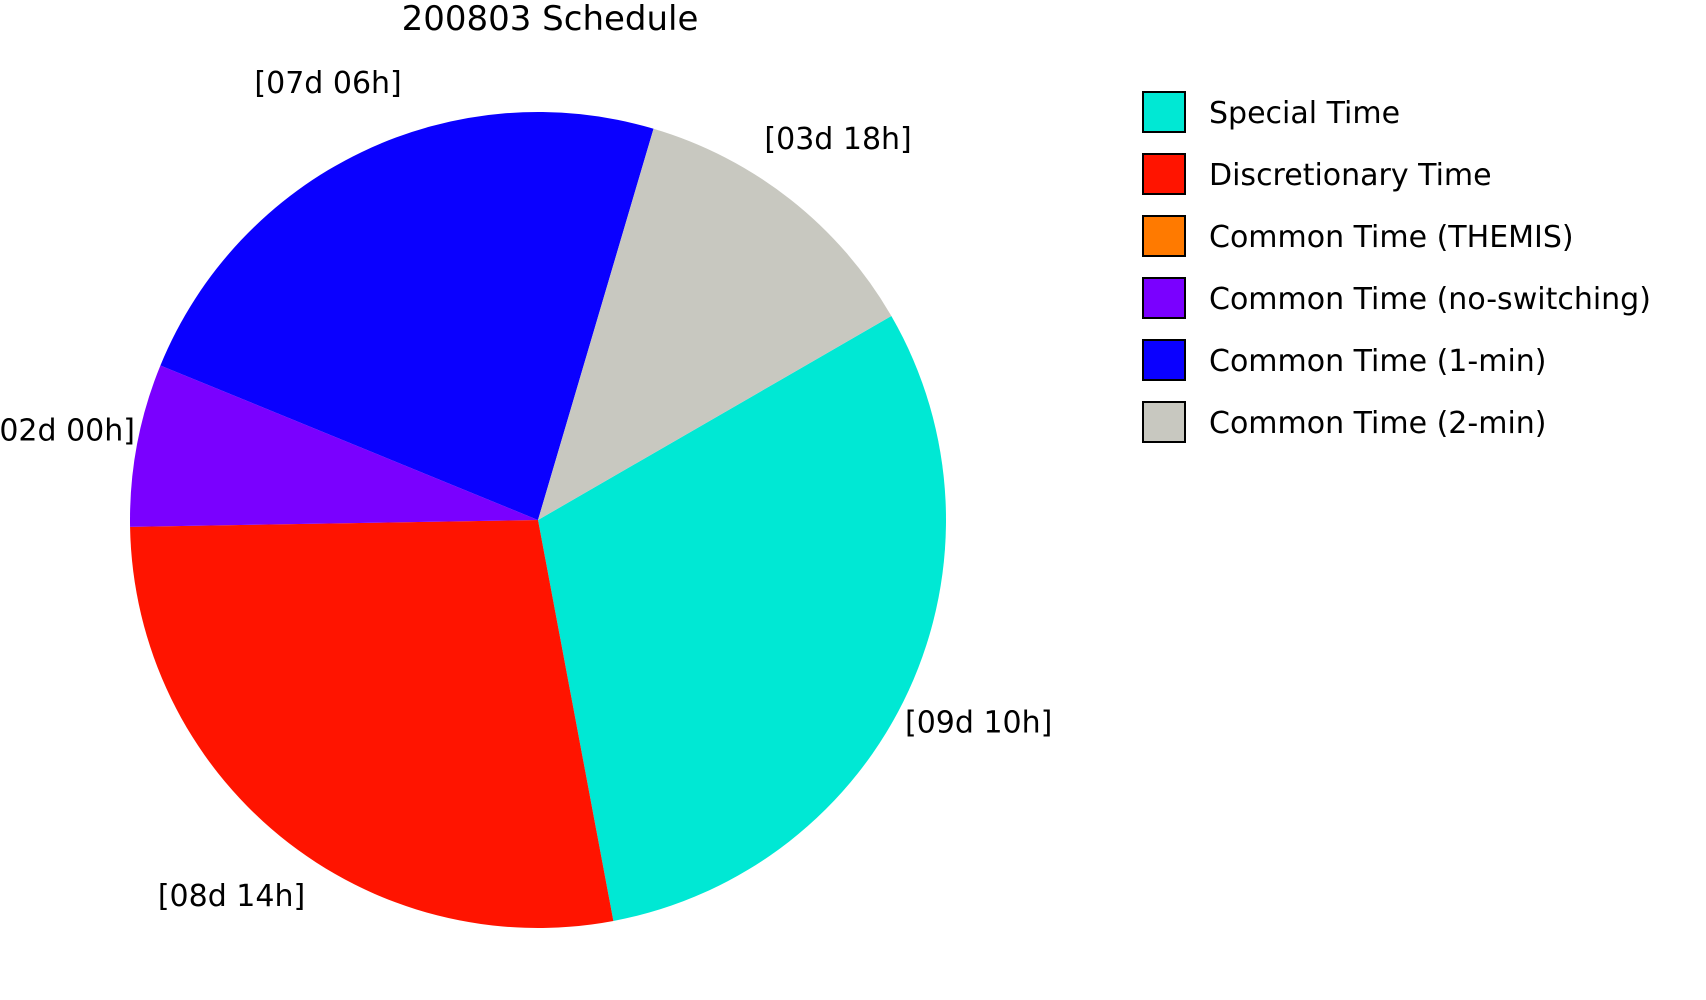 This screenshot has width=1706, height=1000. I want to click on slice-value-label: [08d 14h], so click(231, 896).